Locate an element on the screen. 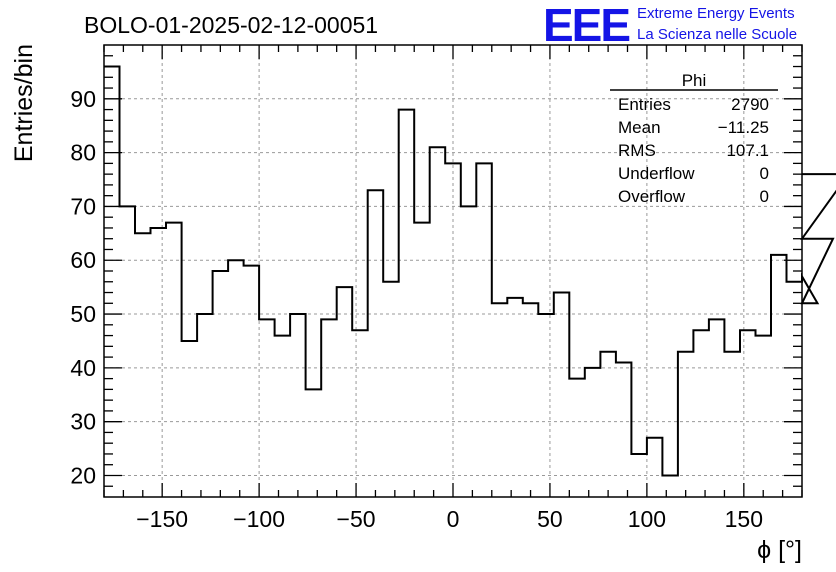 This screenshot has height=572, width=836. stats-row-value: −11.25 is located at coordinates (743, 127).